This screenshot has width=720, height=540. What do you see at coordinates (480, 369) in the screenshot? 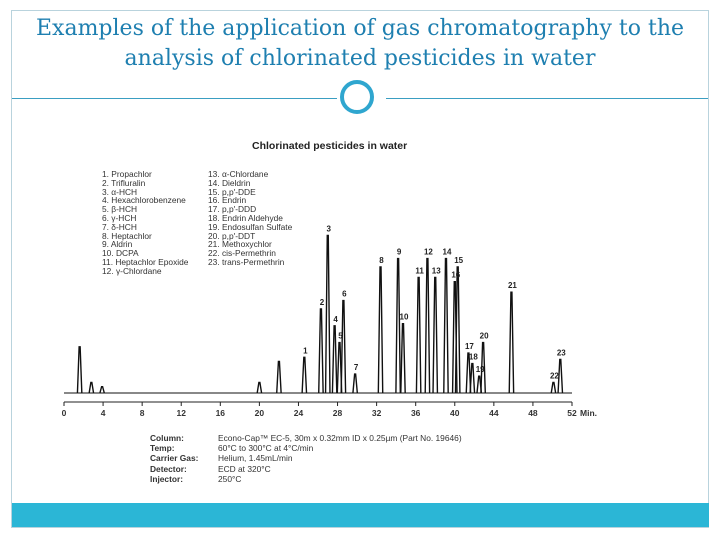
I see `peak-label: 19` at bounding box center [480, 369].